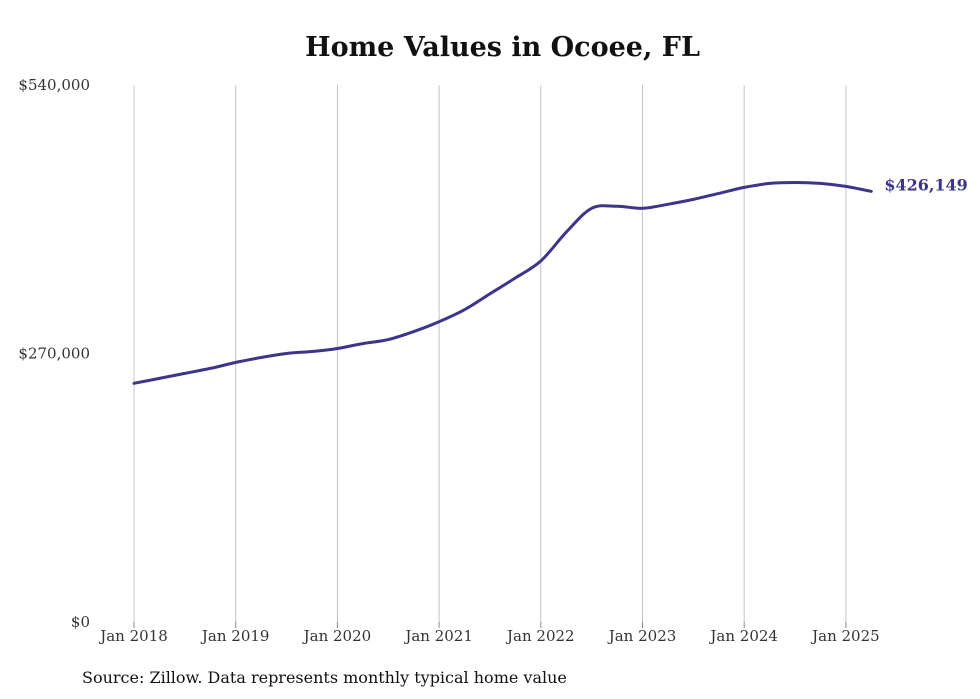 Image resolution: width=980 pixels, height=699 pixels. Describe the element at coordinates (642, 636) in the screenshot. I see `x-tick-label: Jan 2023` at that location.